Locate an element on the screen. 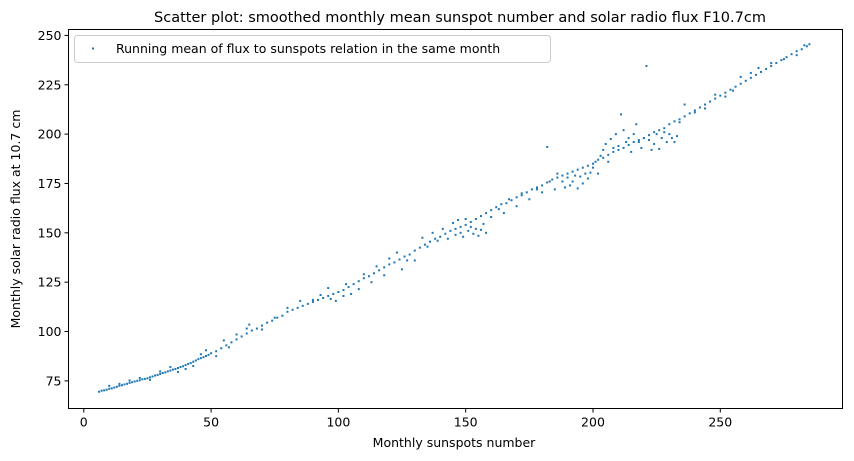 The image size is (854, 461). y-tick-label: 150 is located at coordinates (50, 232).